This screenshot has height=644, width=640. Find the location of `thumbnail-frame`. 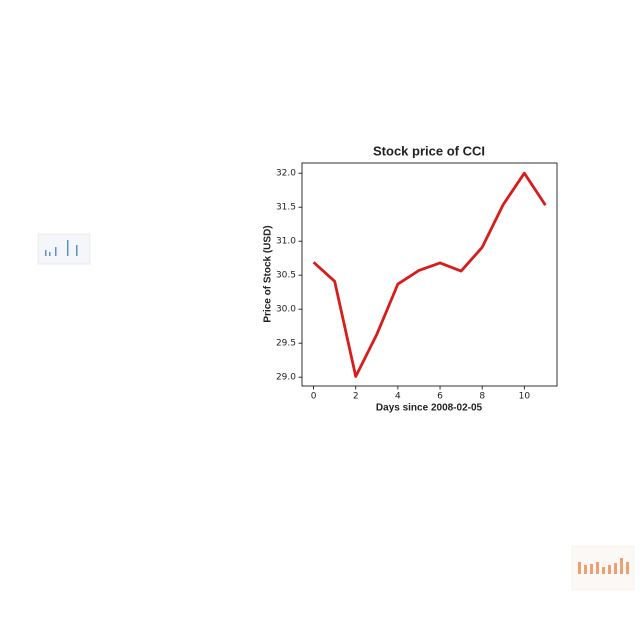

thumbnail-frame is located at coordinates (64, 249).